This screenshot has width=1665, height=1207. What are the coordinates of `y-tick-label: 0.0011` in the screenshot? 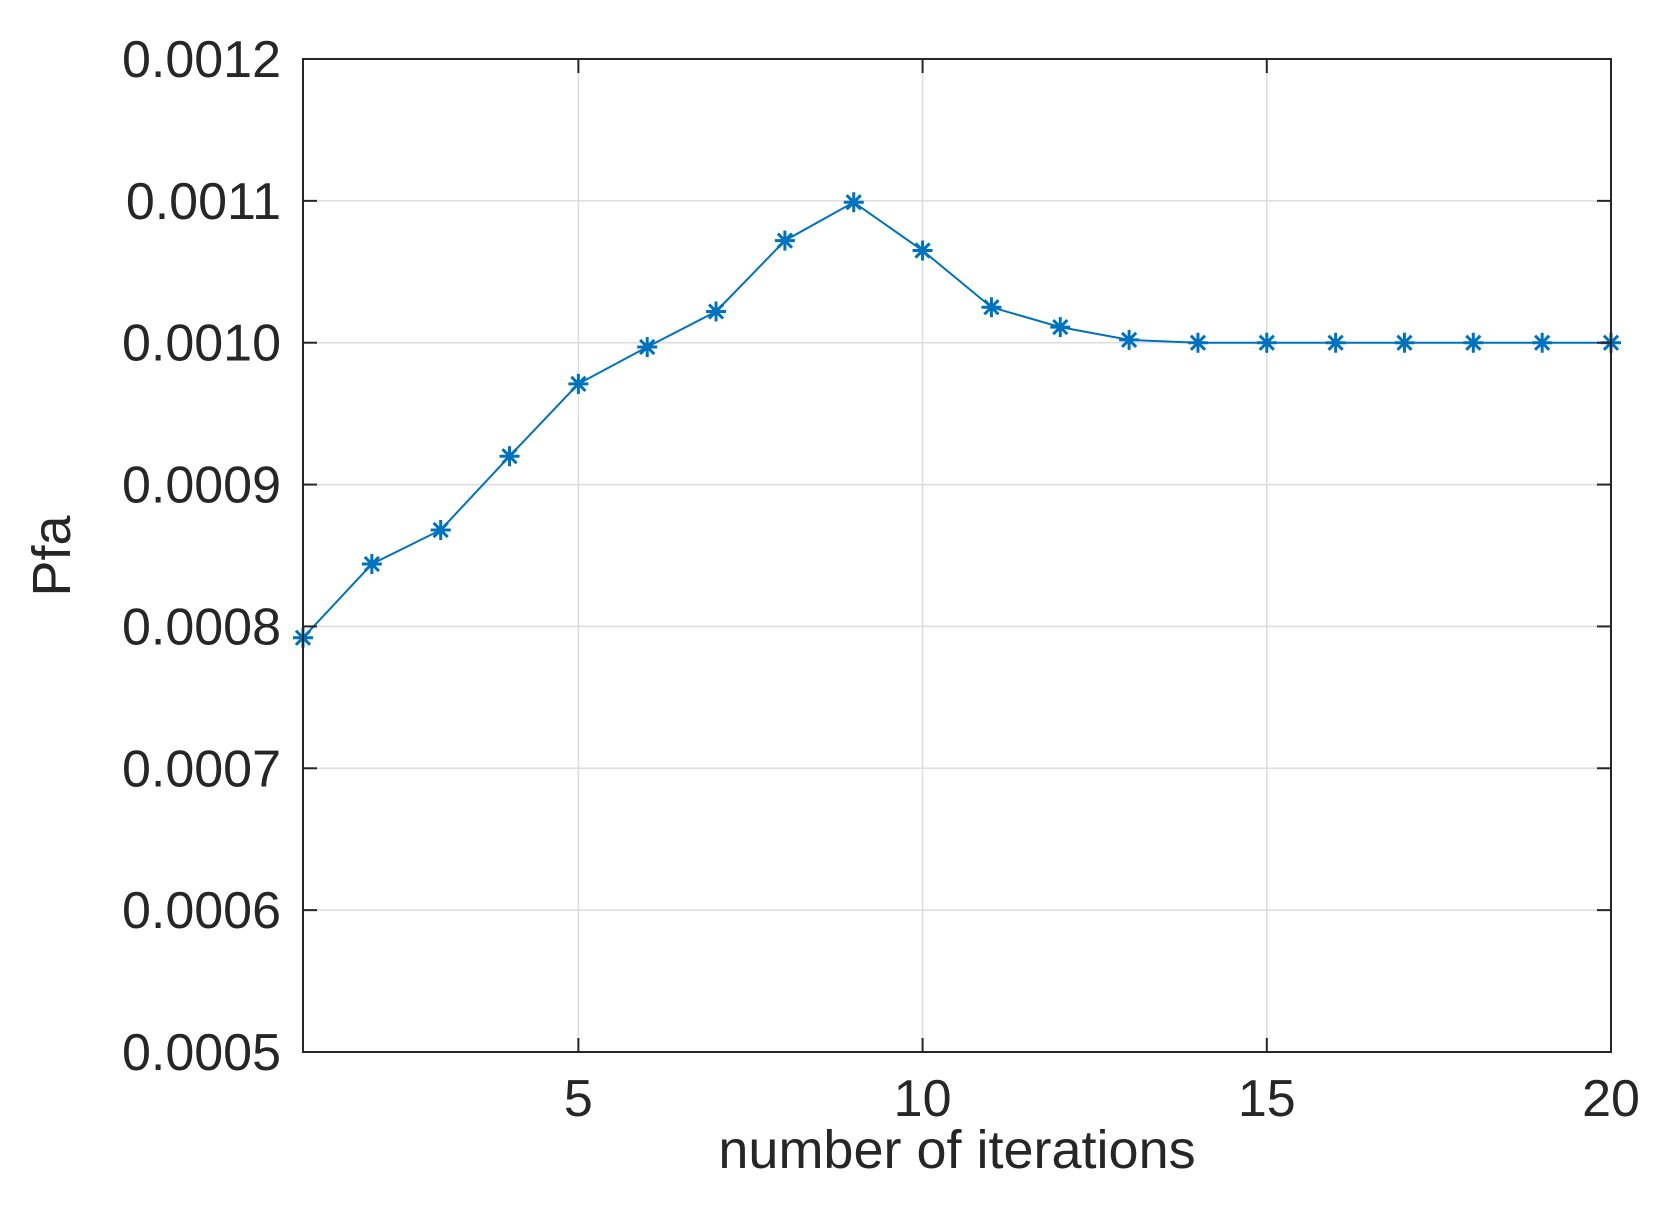 It's located at (203, 202).